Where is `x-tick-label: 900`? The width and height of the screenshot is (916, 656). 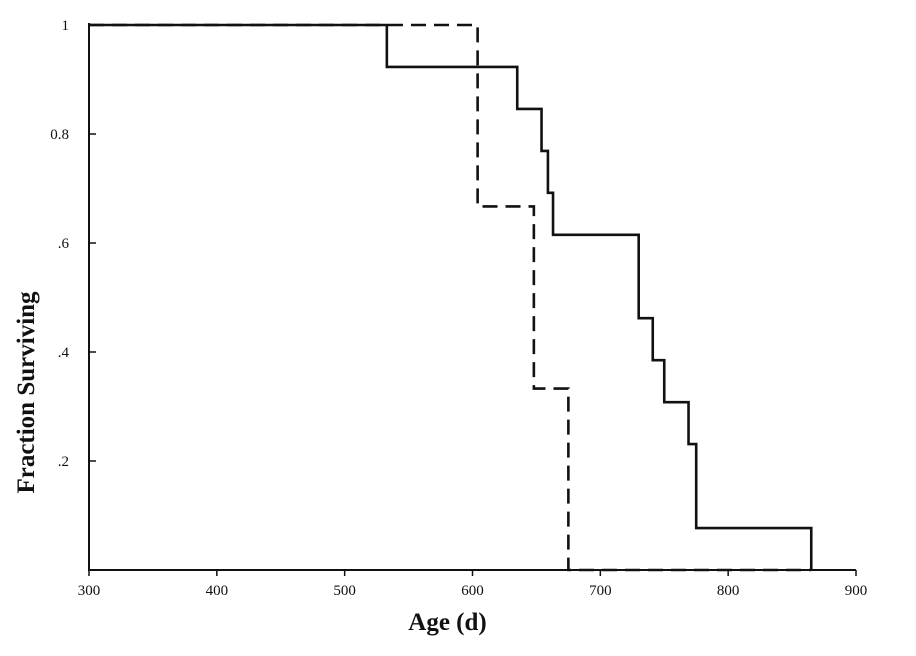
x-tick-label: 900 is located at coordinates (856, 591).